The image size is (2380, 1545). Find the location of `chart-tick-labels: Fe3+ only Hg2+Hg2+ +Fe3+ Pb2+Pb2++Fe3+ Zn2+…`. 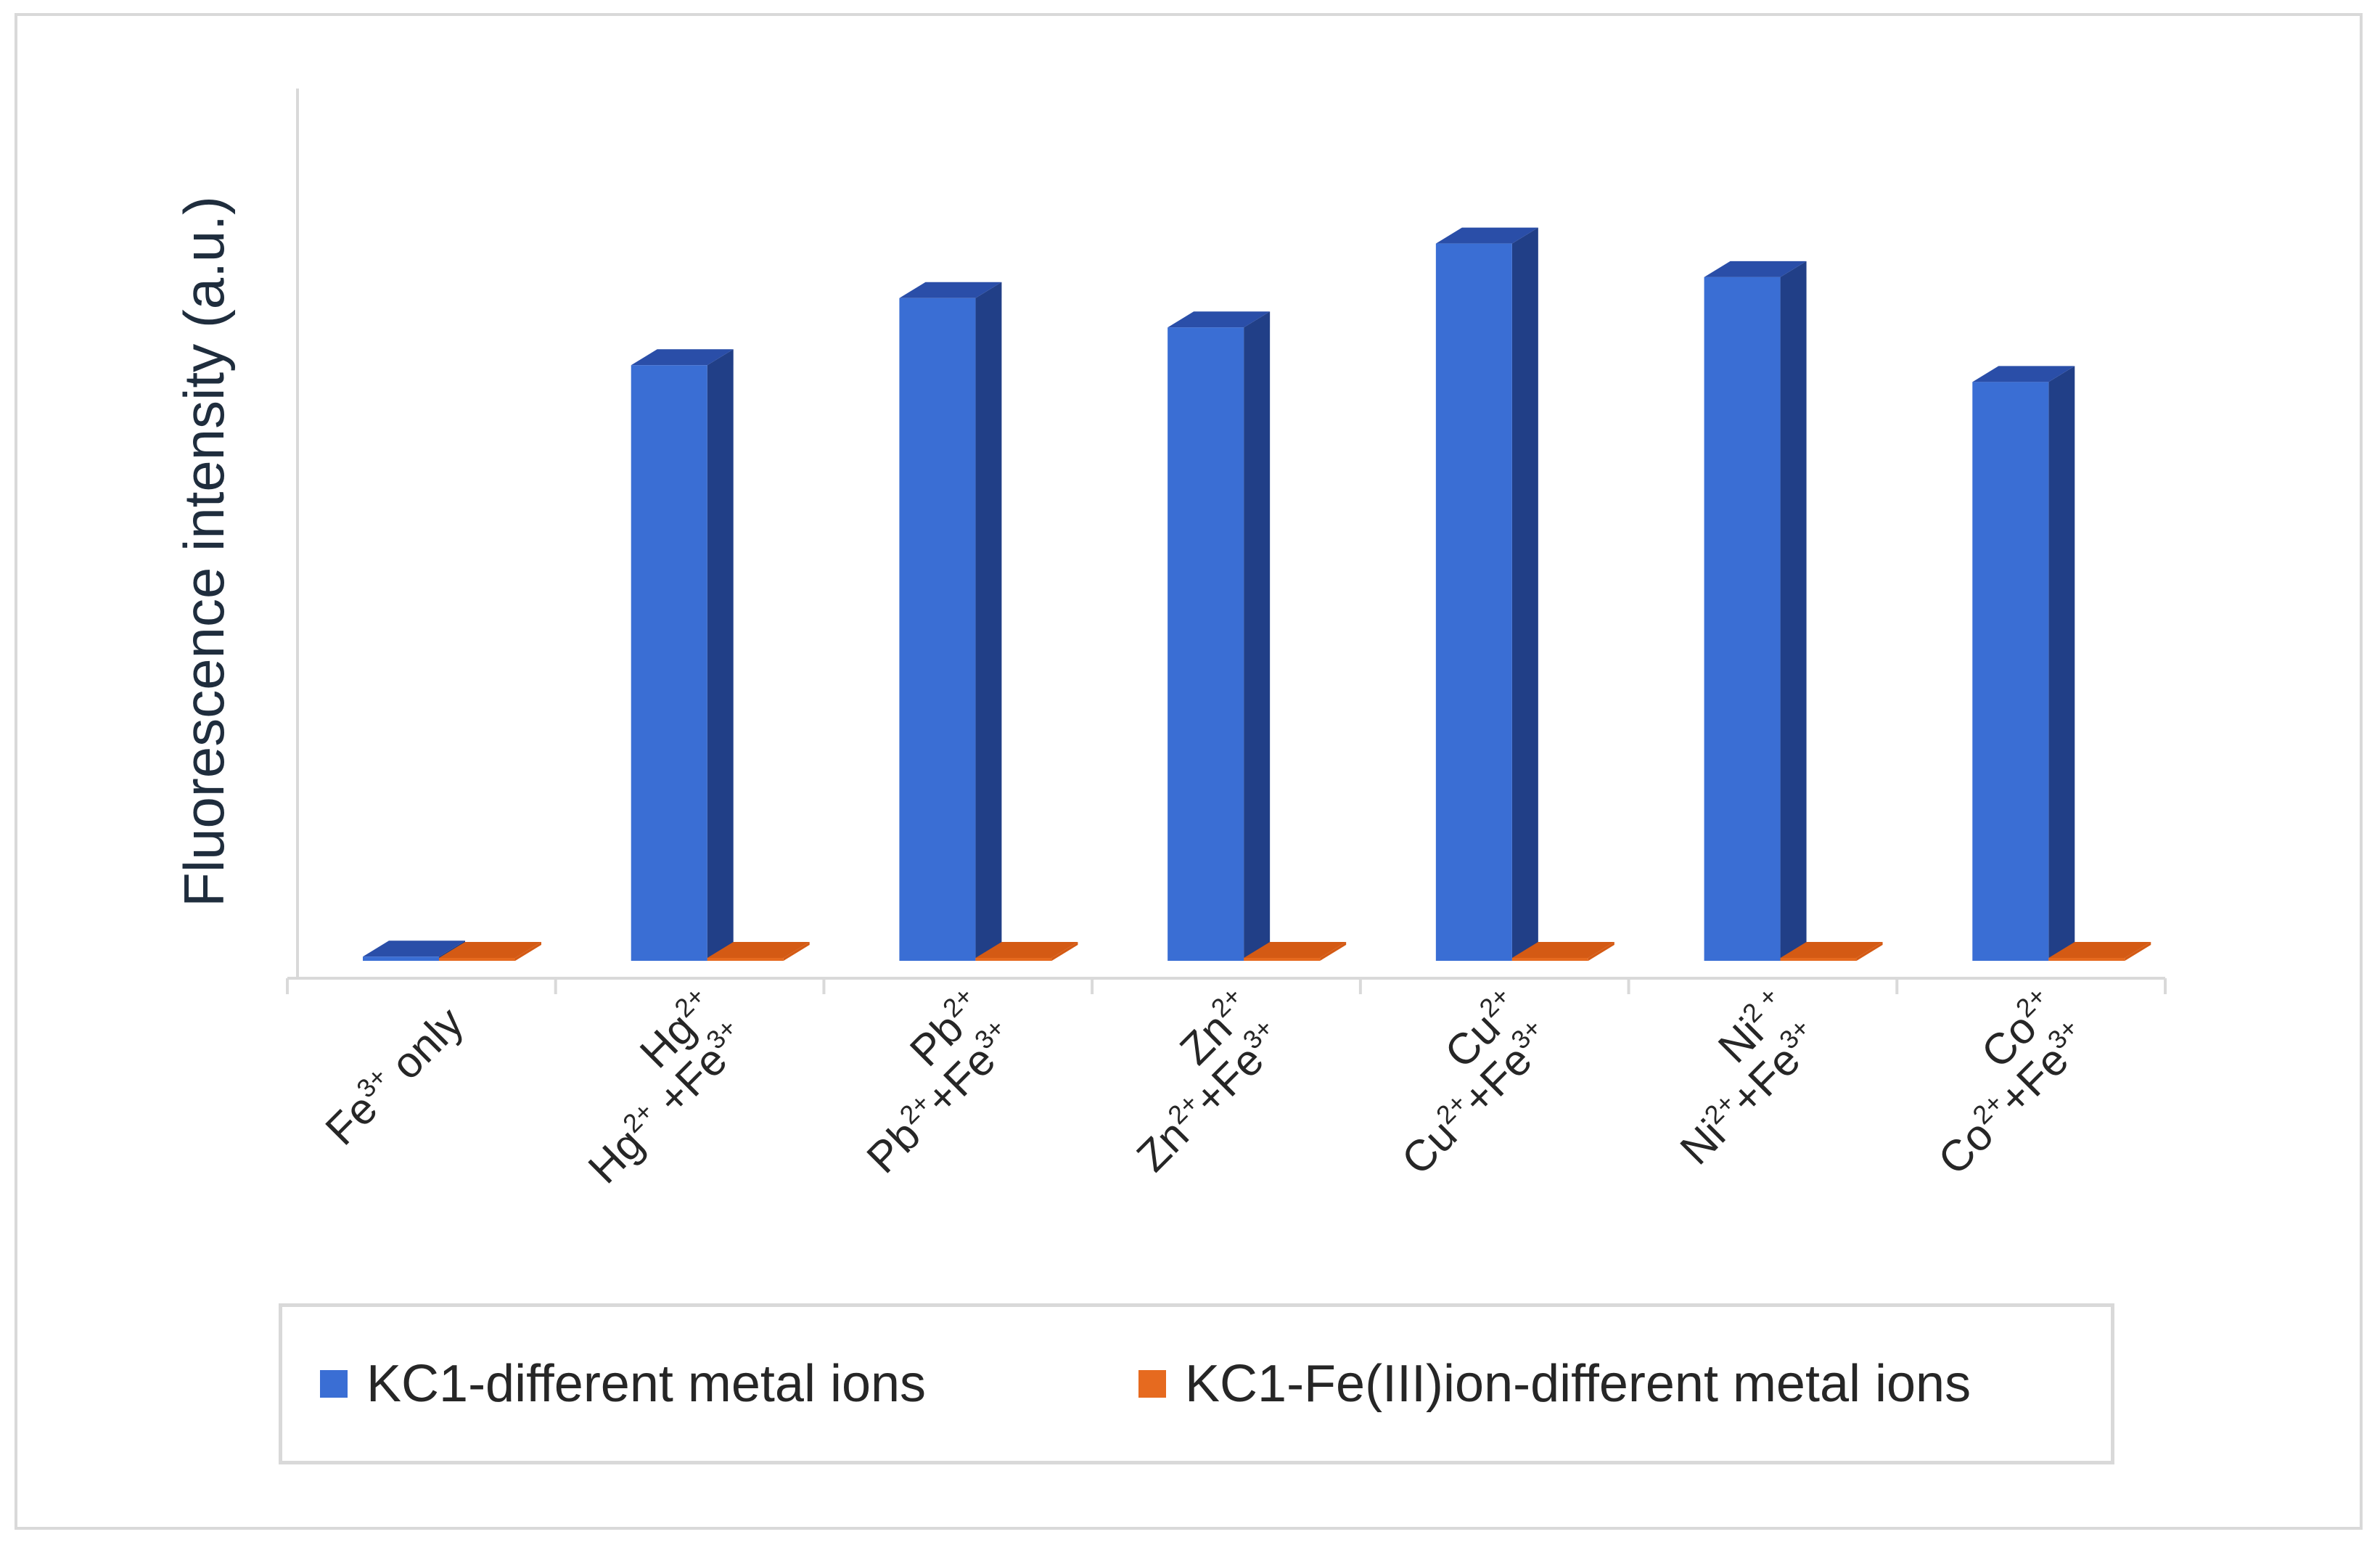

chart-tick-labels: Fe3+ only Hg2+Hg2+ +Fe3+ Pb2+Pb2++Fe3+ Zn2+… is located at coordinates (1199, 1087).